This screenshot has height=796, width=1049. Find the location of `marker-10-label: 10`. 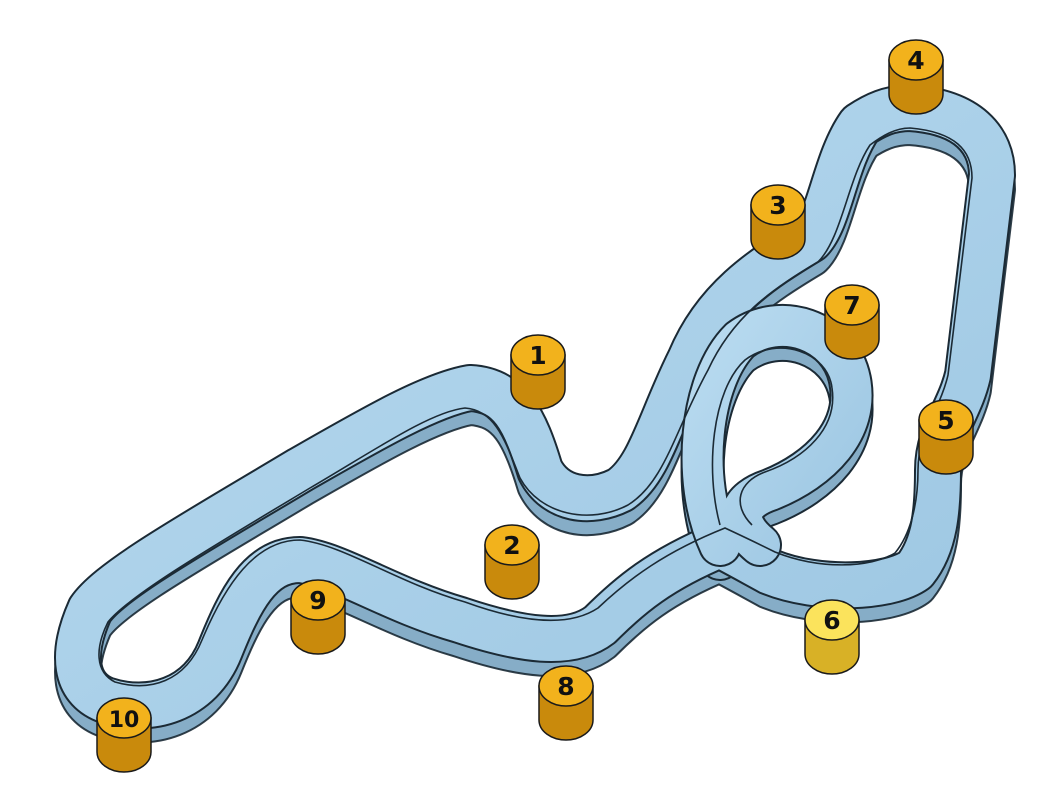

marker-10-label: 10 is located at coordinates (124, 720).